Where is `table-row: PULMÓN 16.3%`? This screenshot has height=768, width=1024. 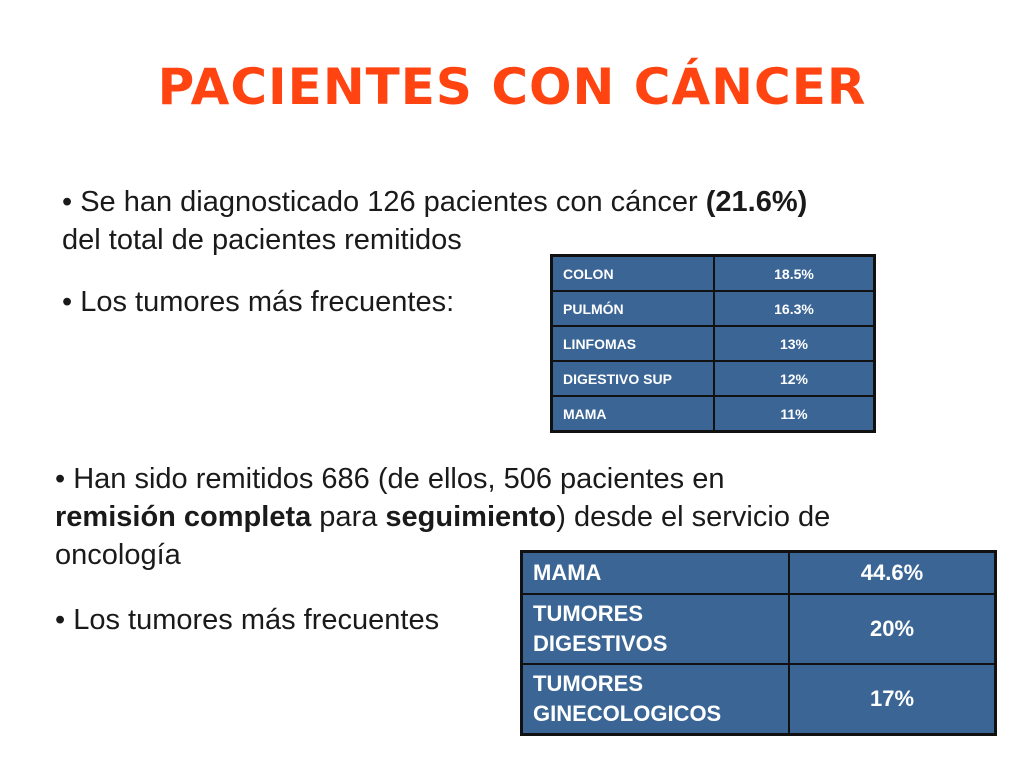 table-row: PULMÓN 16.3% is located at coordinates (713, 308).